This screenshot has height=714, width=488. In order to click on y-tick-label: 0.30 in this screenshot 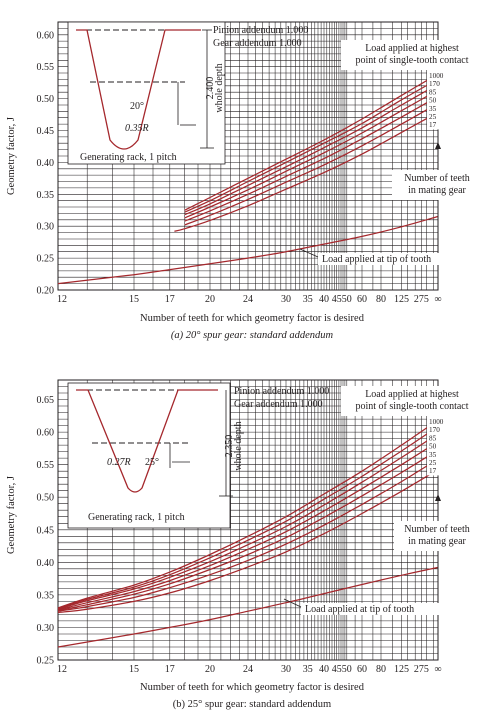, I will do `click(46, 227)`.